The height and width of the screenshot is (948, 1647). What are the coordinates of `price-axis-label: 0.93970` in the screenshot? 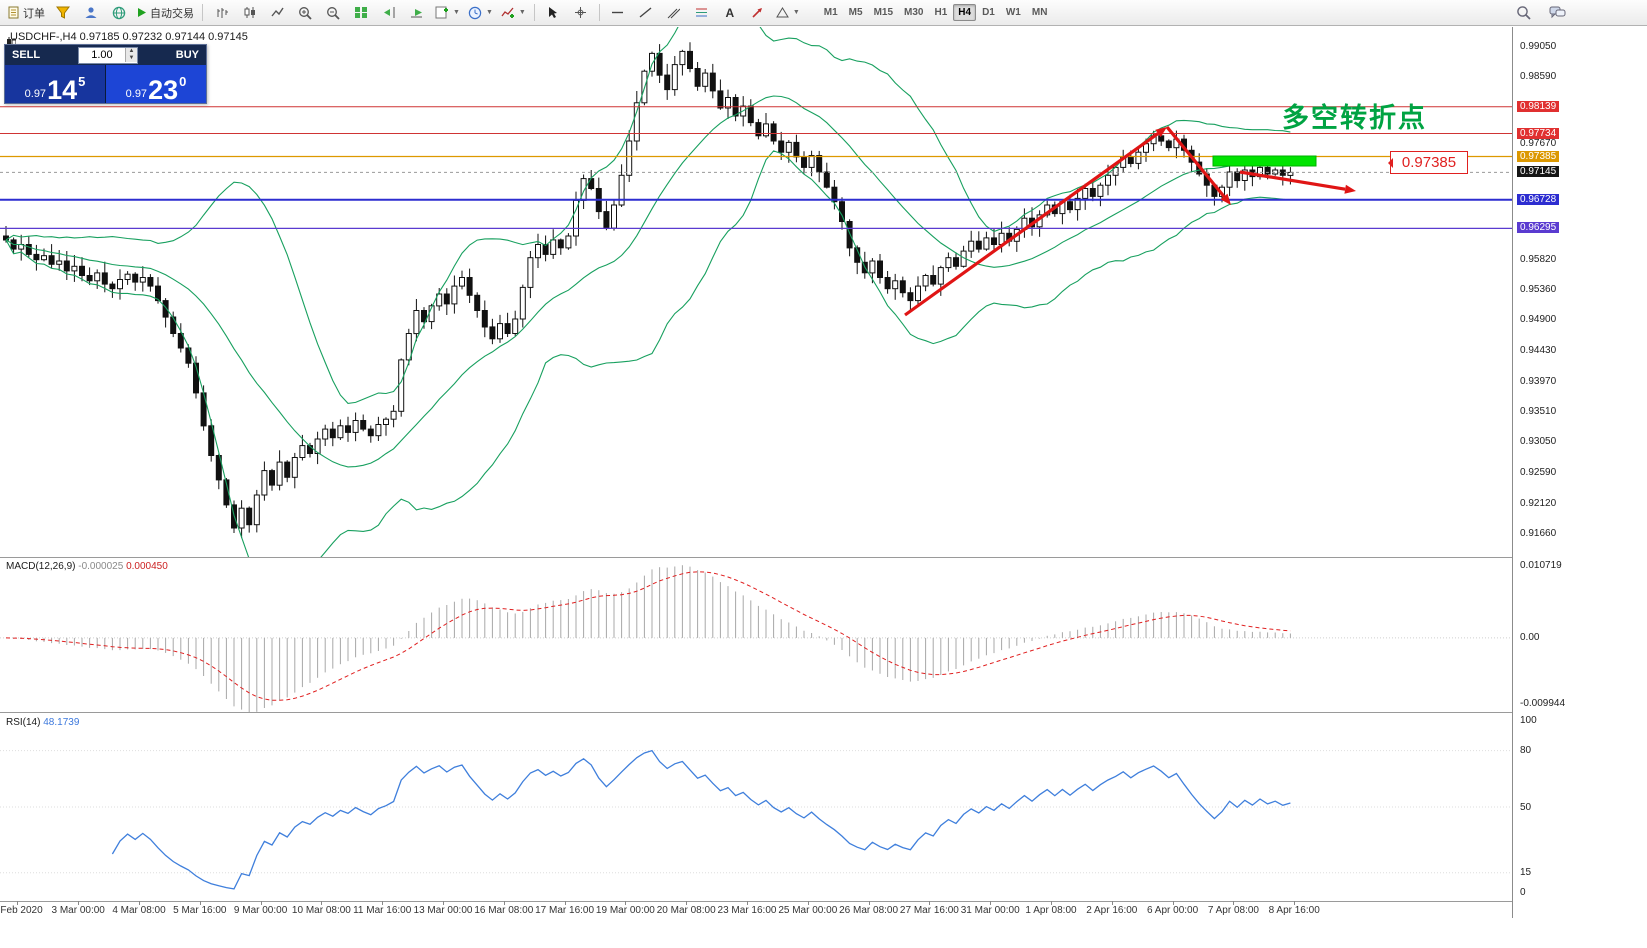 It's located at (1538, 381).